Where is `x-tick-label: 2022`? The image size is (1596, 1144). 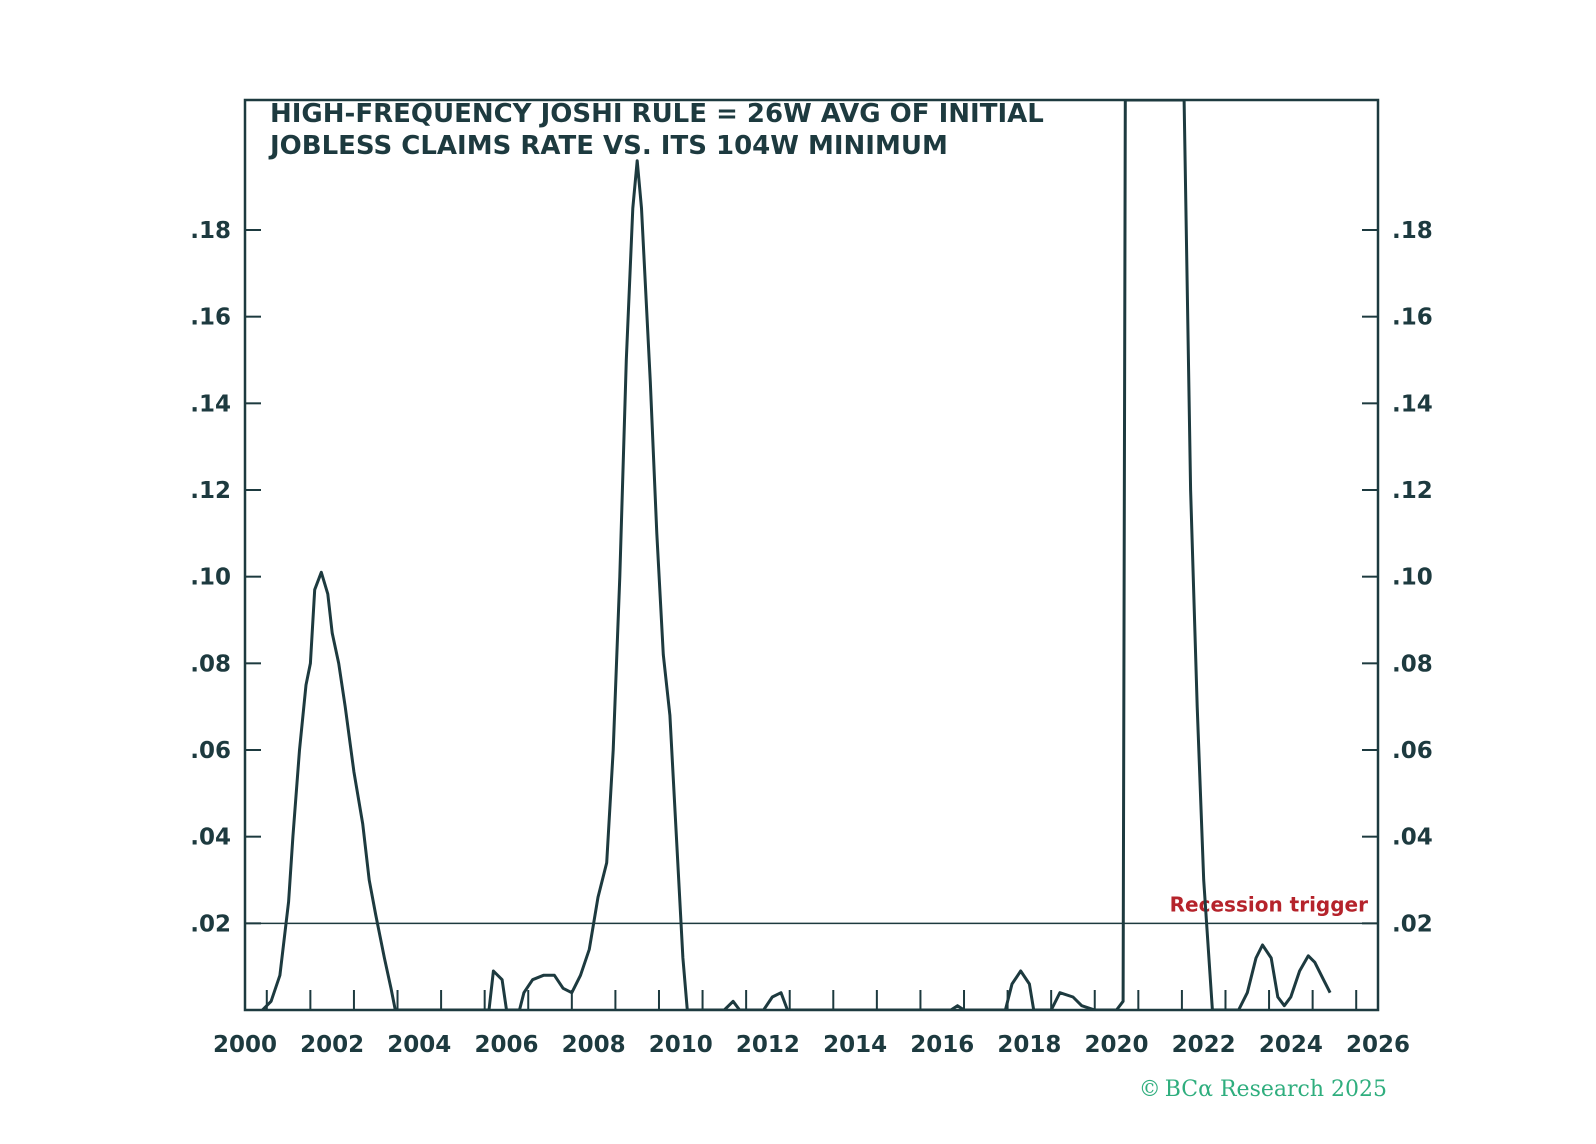 x-tick-label: 2022 is located at coordinates (1204, 1045).